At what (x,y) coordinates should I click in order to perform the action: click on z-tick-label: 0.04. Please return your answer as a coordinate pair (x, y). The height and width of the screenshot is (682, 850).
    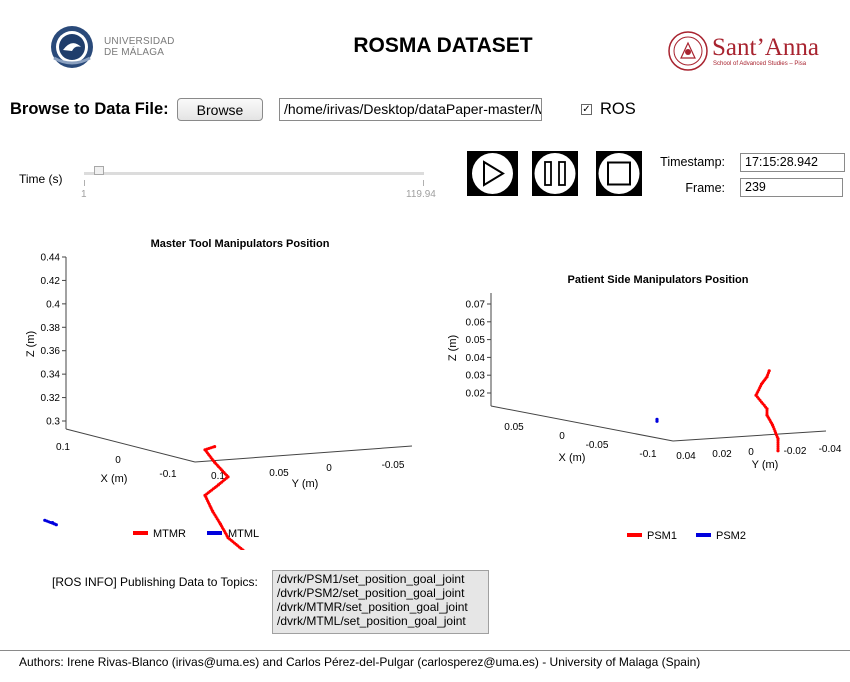
    Looking at the image, I should click on (476, 358).